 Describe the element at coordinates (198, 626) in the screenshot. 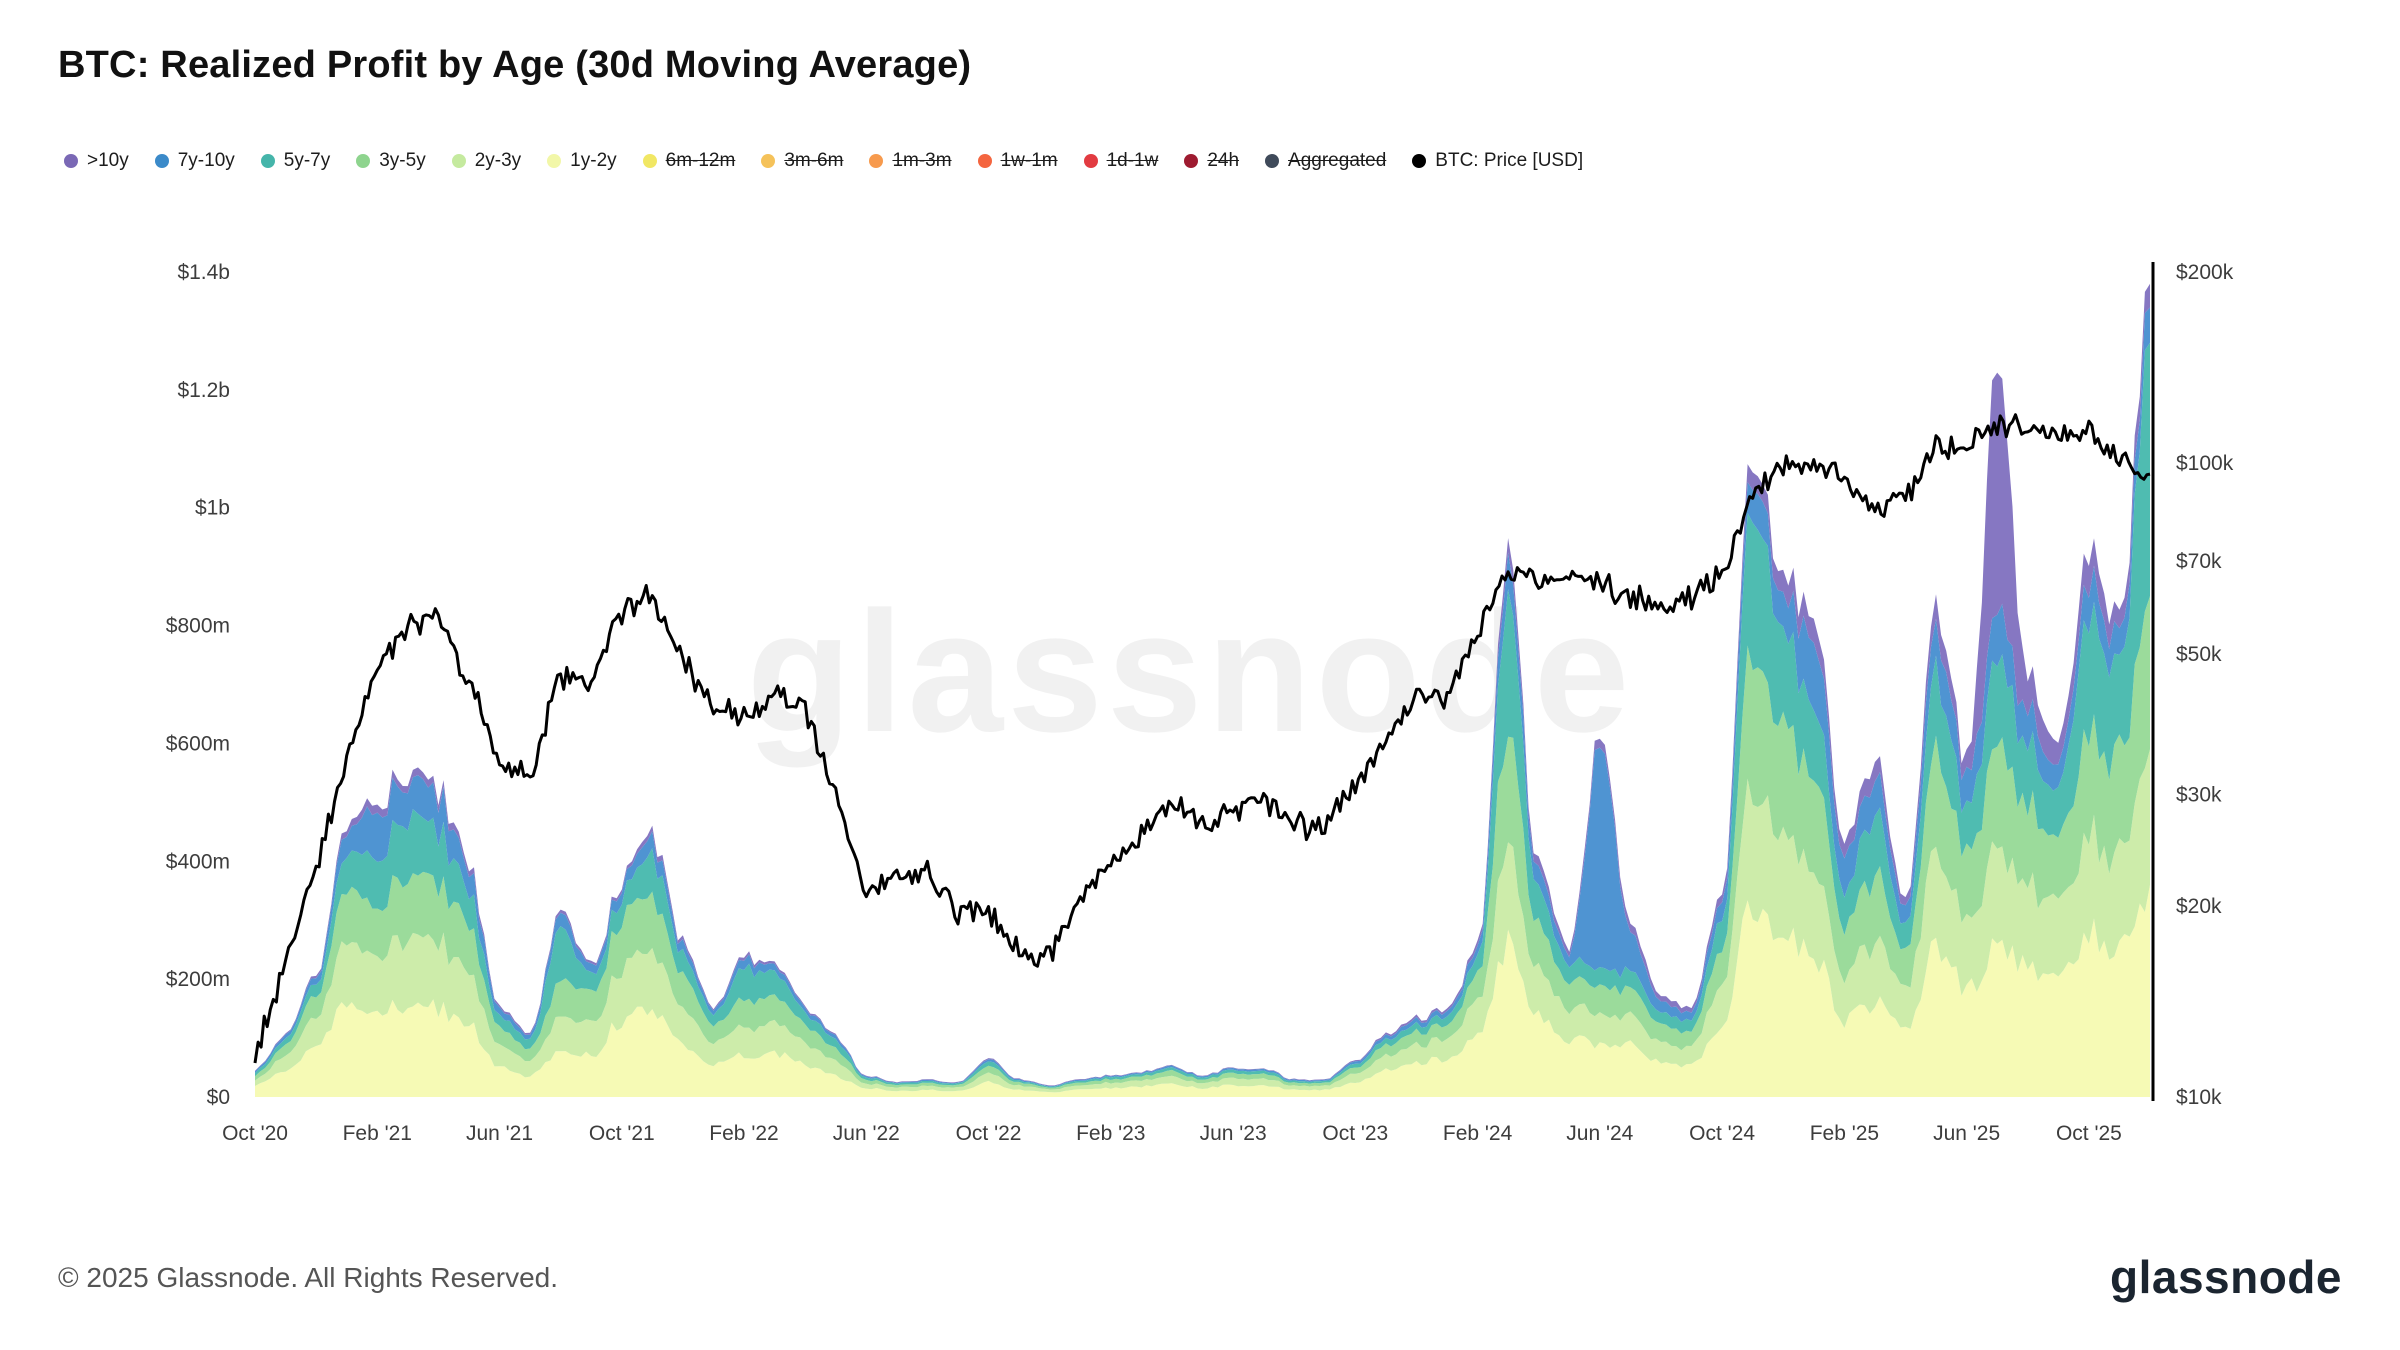

I see `left-axis-tick: $800m` at that location.